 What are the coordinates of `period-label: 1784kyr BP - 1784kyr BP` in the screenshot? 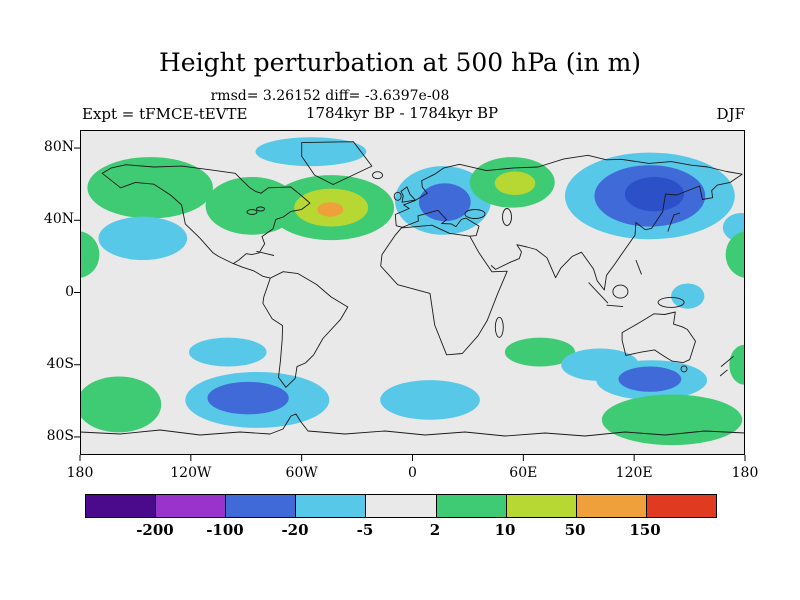 It's located at (402, 113).